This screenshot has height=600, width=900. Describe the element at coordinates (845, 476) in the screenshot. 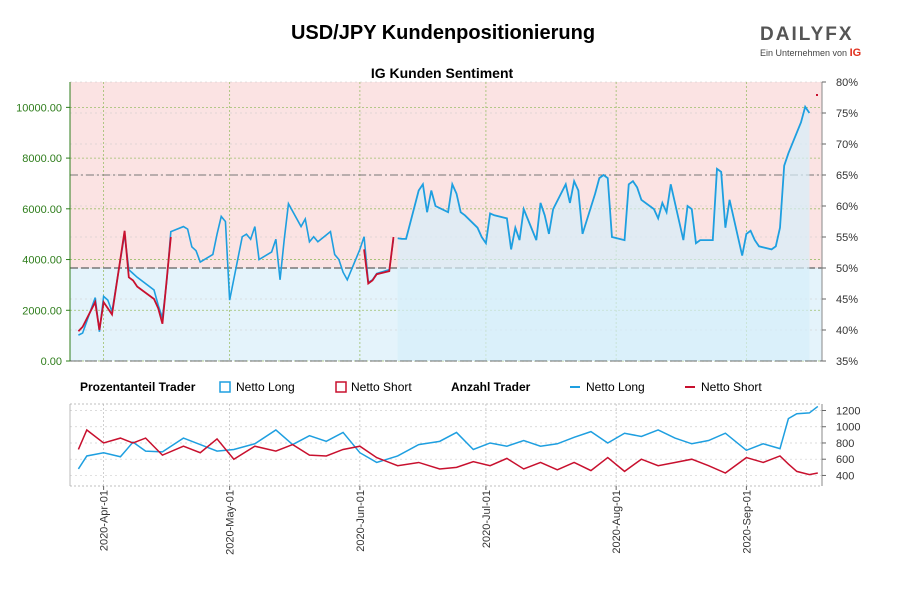

I see `count-tick-label: 400` at that location.